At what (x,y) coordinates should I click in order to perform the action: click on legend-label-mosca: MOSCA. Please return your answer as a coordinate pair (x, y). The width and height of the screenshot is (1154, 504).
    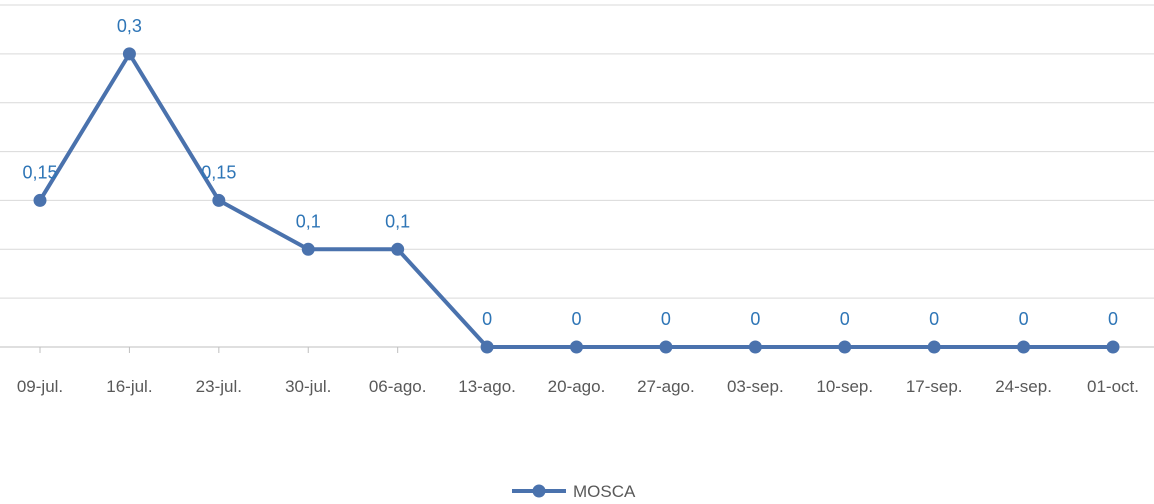
    Looking at the image, I should click on (604, 491).